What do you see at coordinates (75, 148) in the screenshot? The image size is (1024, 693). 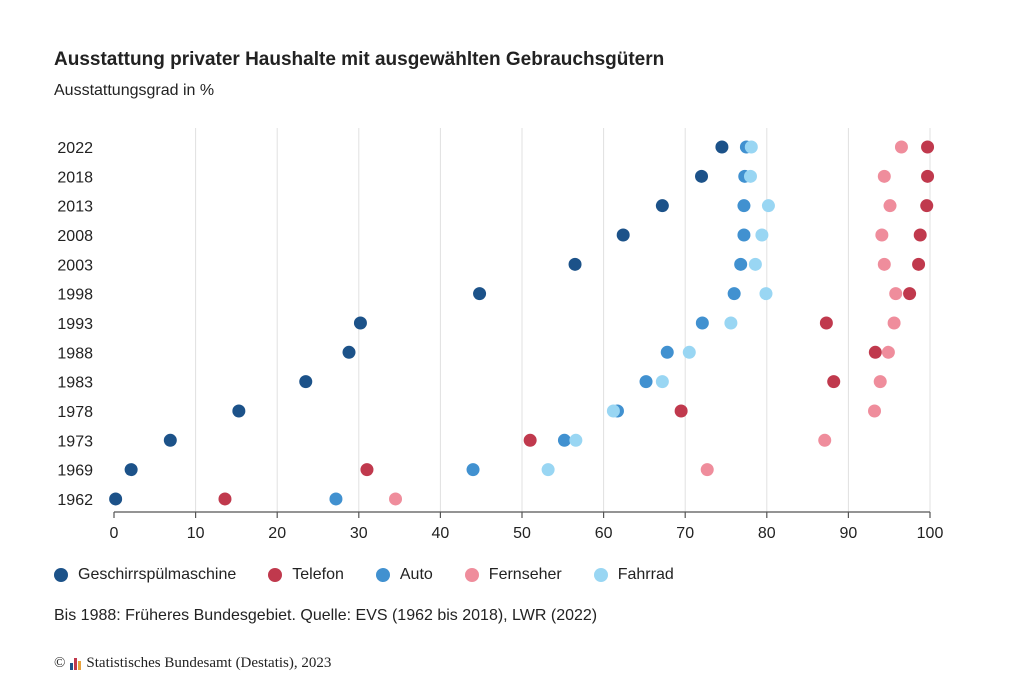 I see `y-category-label: 2022` at bounding box center [75, 148].